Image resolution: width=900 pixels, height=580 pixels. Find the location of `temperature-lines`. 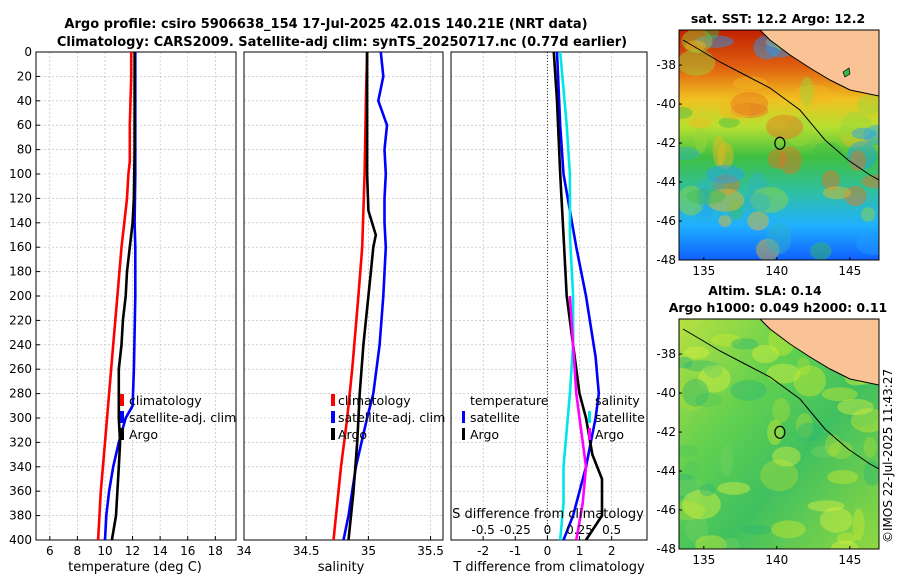

temperature-lines is located at coordinates (116, 296).